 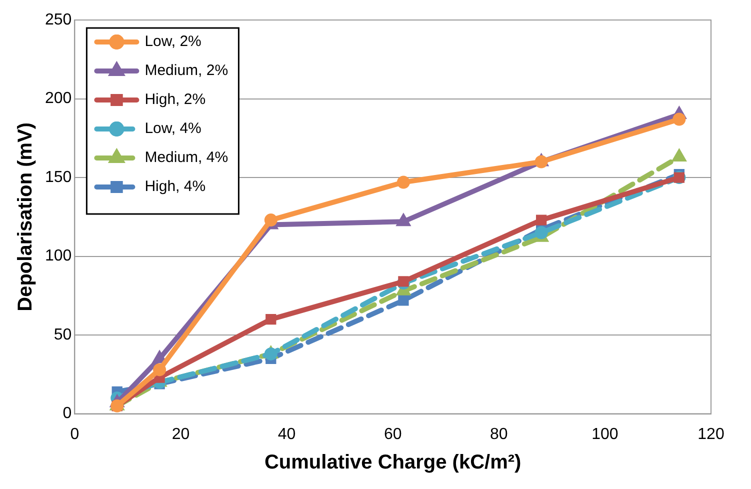 I want to click on legend-label: Low, 4%, so click(x=173, y=129).